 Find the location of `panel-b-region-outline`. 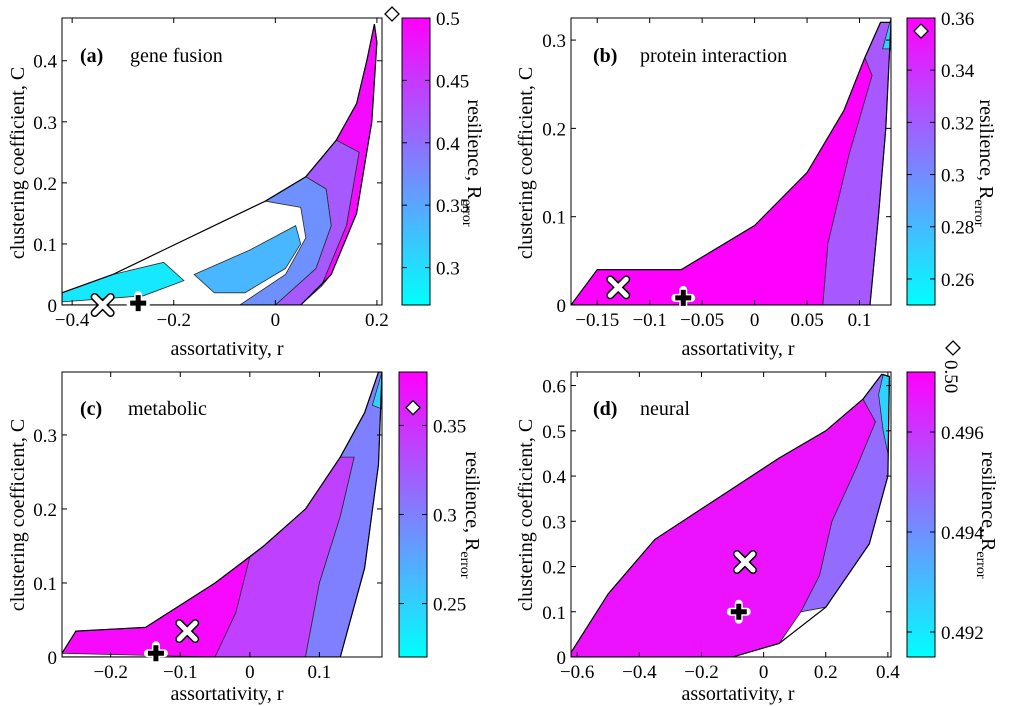

panel-b-region-outline is located at coordinates (731, 163).